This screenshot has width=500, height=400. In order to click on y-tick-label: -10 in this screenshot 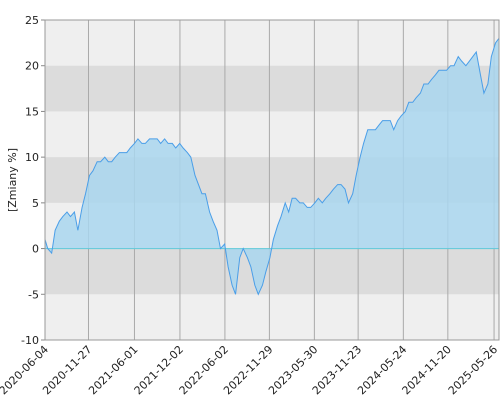, I will do `click(30, 340)`.